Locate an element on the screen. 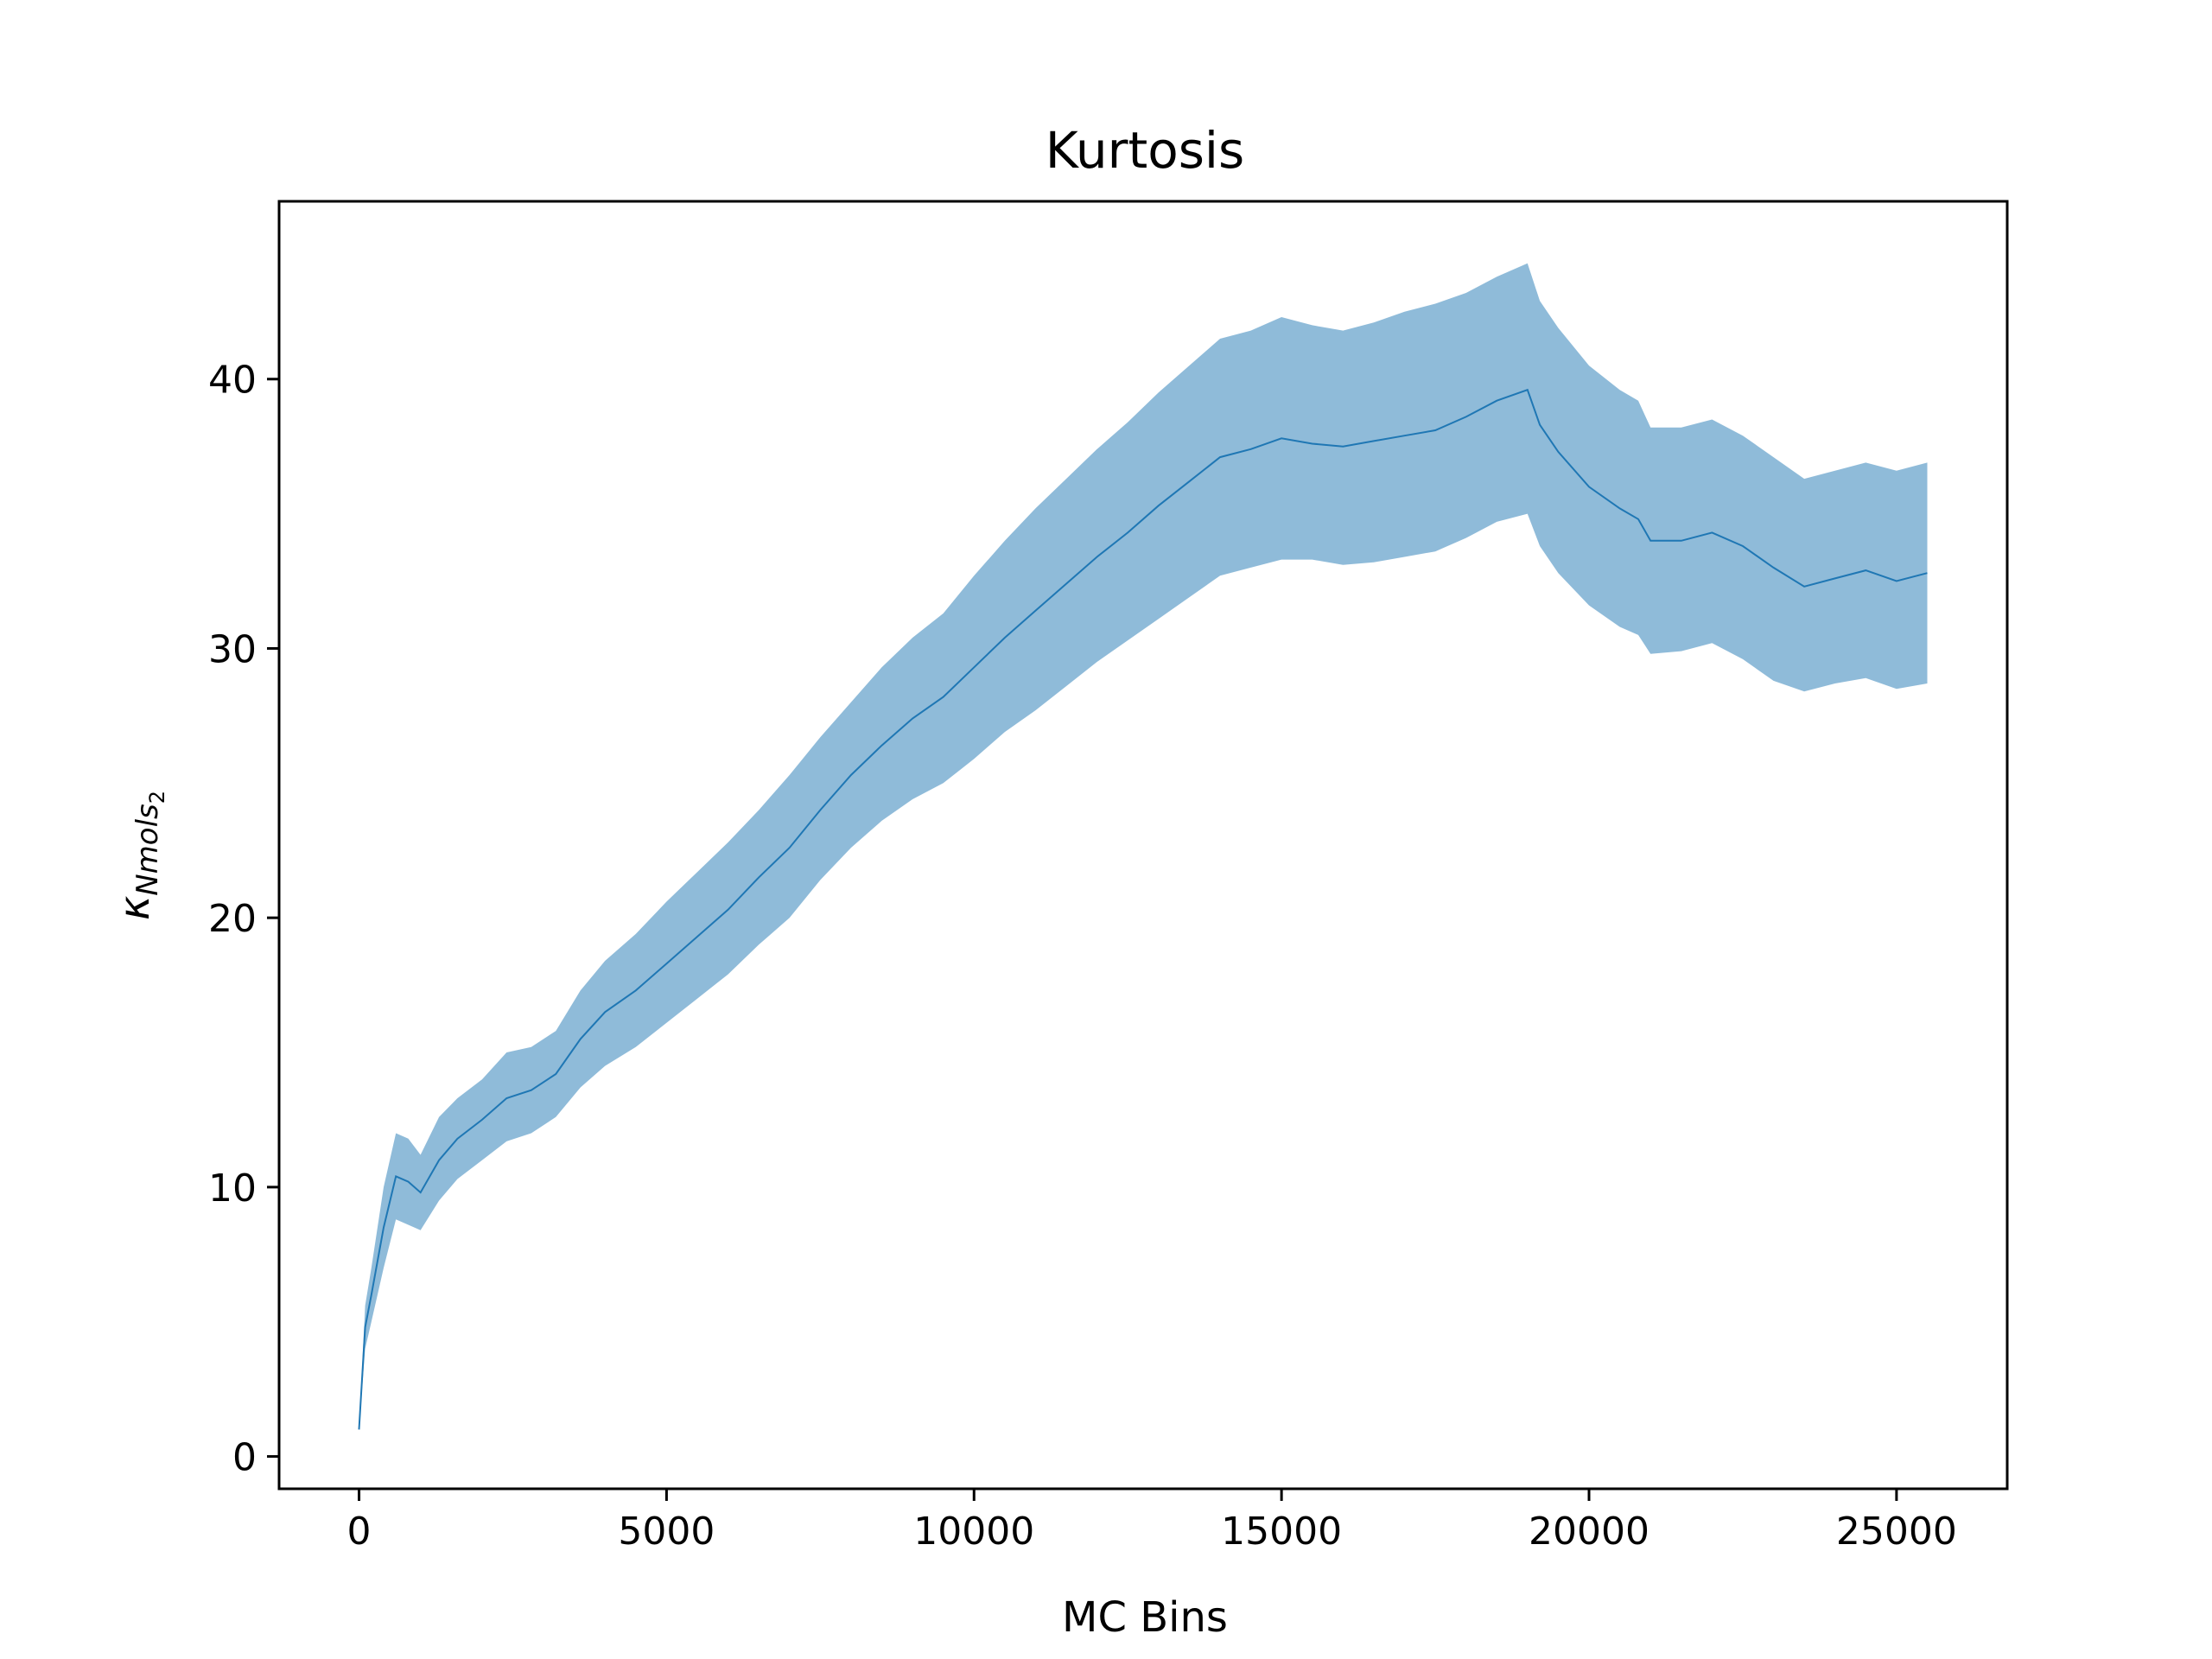 The image size is (2212, 1659). y-tick-label: 30 is located at coordinates (232, 649).